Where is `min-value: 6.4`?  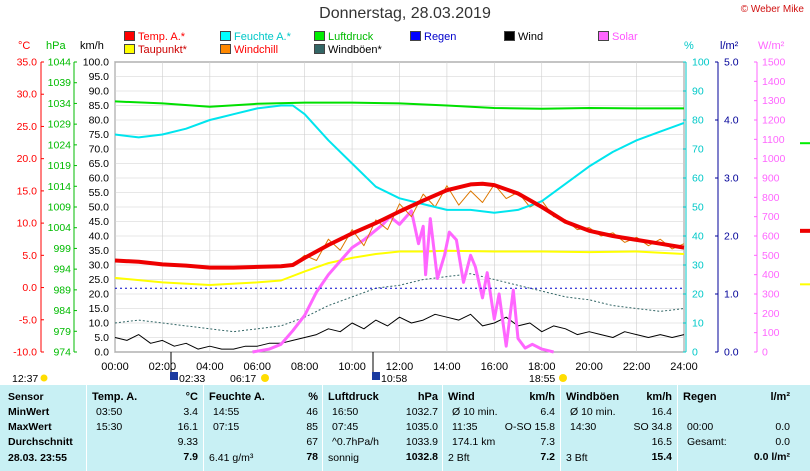 min-value: 6.4 is located at coordinates (547, 412).